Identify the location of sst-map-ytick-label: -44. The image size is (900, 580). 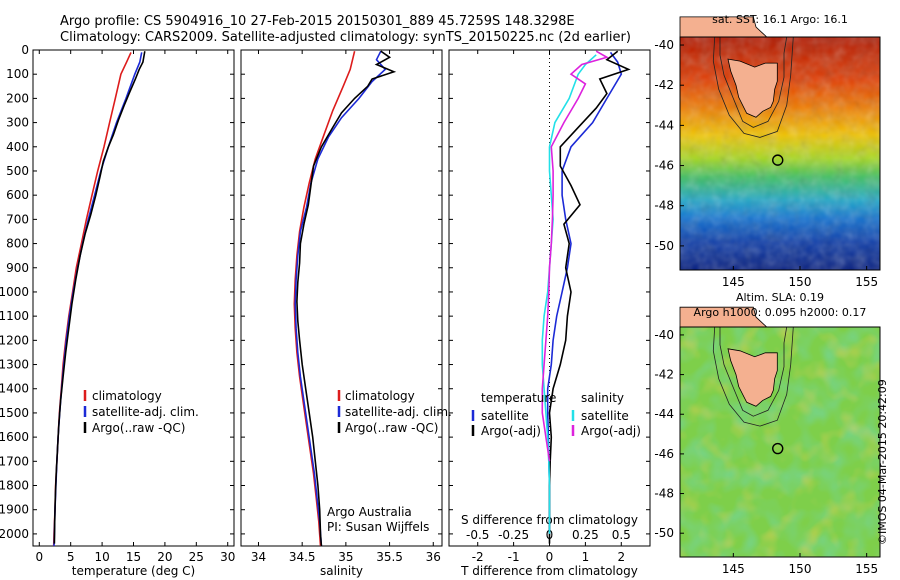
(664, 125).